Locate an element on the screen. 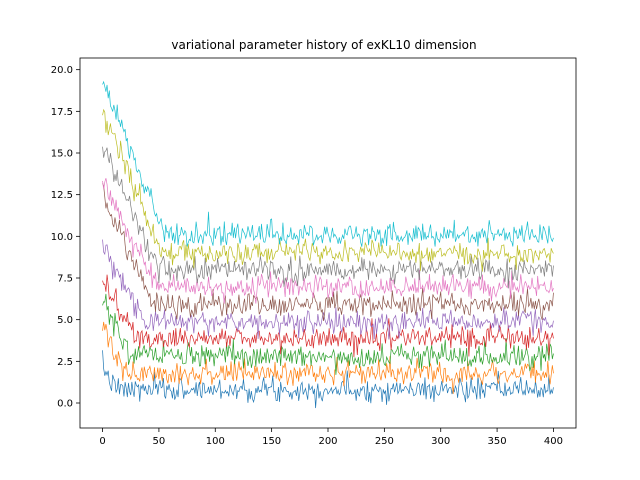  x-axis: 0 50 100 150 200 250 300 350 400 is located at coordinates (331, 437).